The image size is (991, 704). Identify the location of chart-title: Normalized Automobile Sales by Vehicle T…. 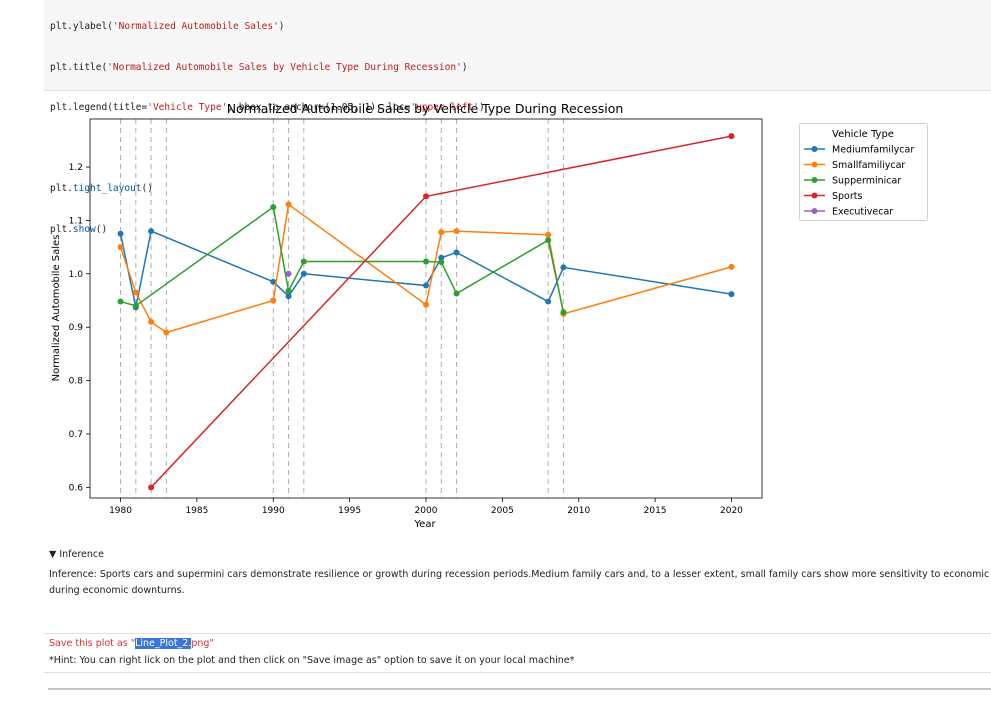
(425, 108).